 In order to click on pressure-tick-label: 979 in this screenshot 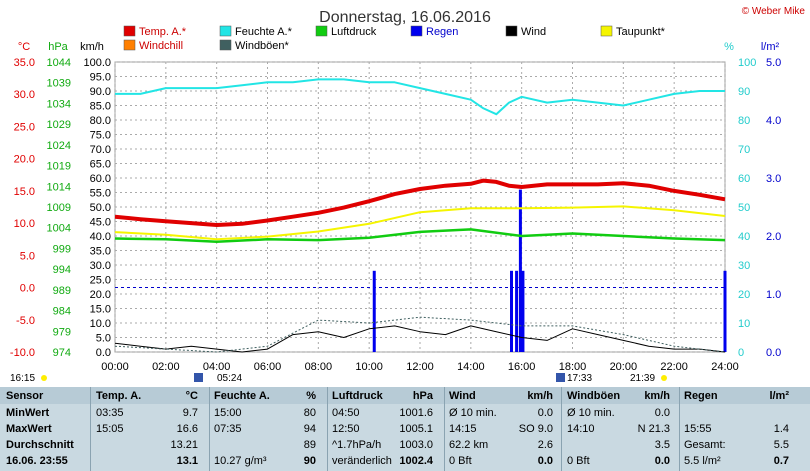, I will do `click(62, 332)`.